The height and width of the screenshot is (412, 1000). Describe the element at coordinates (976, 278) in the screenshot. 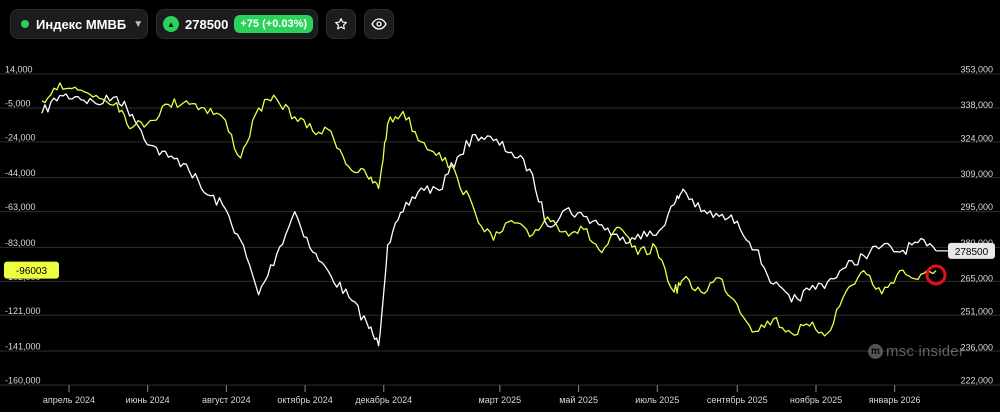

I see `right-tick-label: 265,000` at that location.